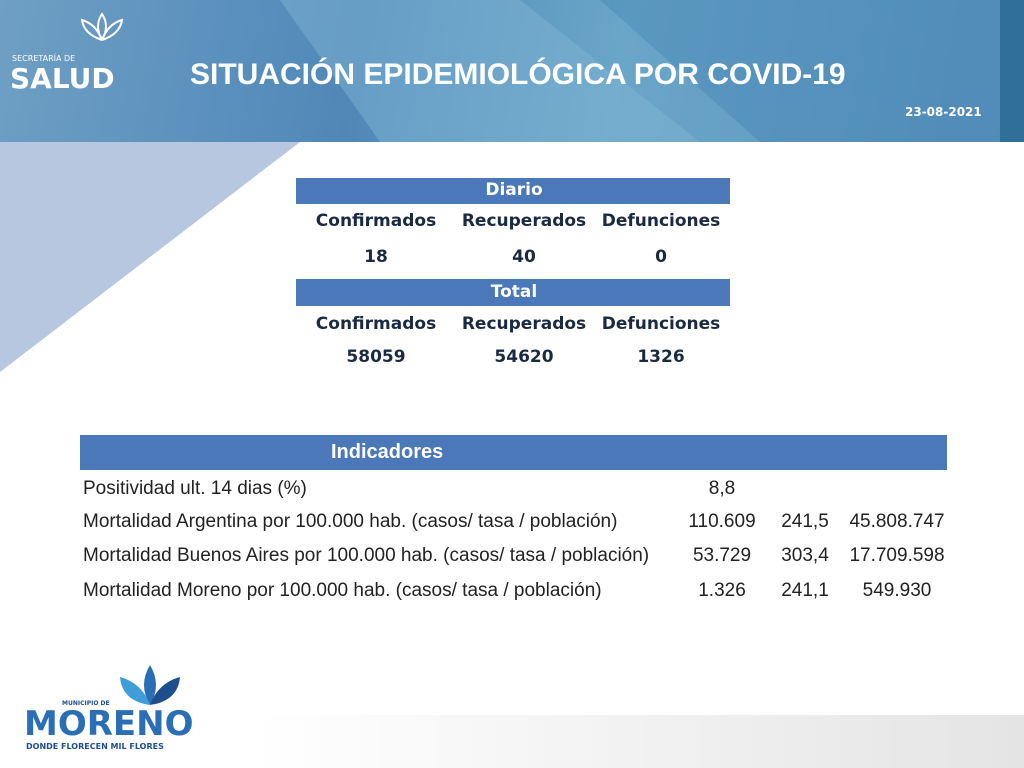  I want to click on indicator-value: 53.729, so click(722, 555).